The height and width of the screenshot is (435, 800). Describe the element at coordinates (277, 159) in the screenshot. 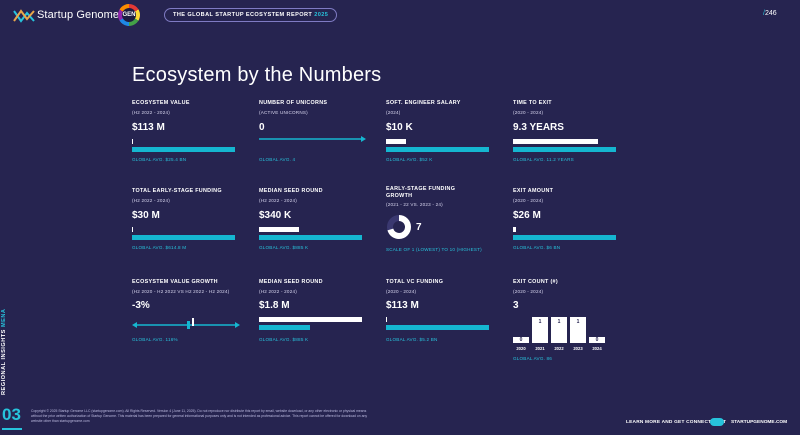

I see `unicorns-global-avg: GLOBAL AVG. 4` at that location.